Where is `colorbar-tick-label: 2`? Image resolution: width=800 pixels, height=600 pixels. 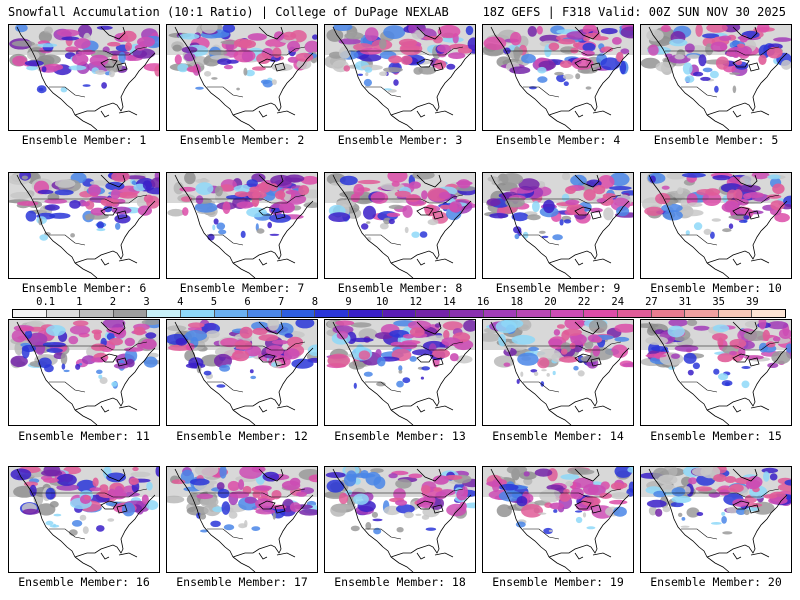
colorbar-tick-label: 2 is located at coordinates (113, 302).